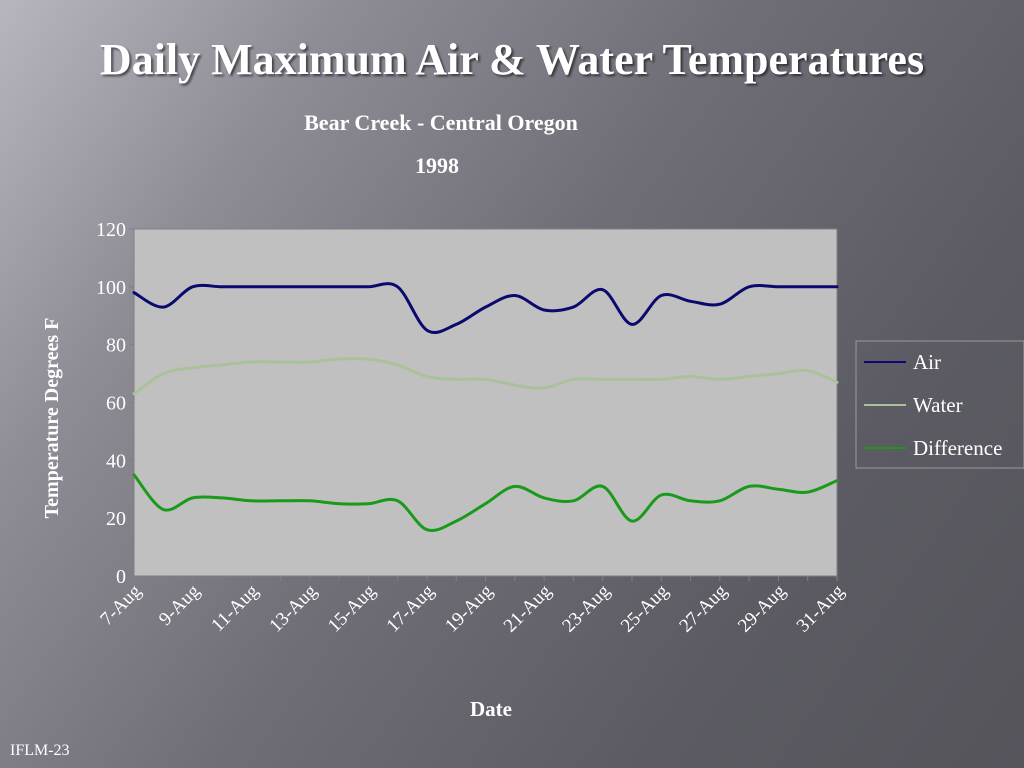  I want to click on y-axis: 0 20 40 60 80 100 120, so click(115, 403).